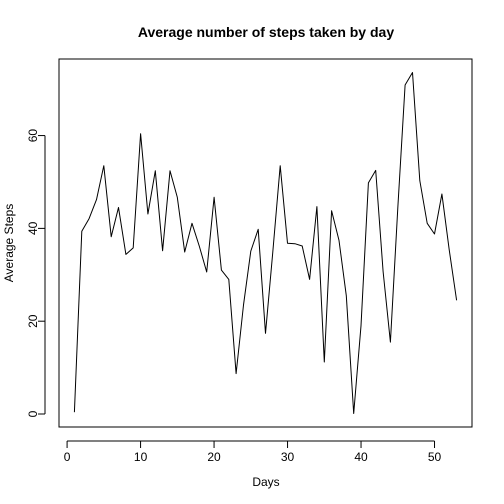 This screenshot has height=504, width=504. What do you see at coordinates (361, 457) in the screenshot?
I see `x-tick-label-40: 40` at bounding box center [361, 457].